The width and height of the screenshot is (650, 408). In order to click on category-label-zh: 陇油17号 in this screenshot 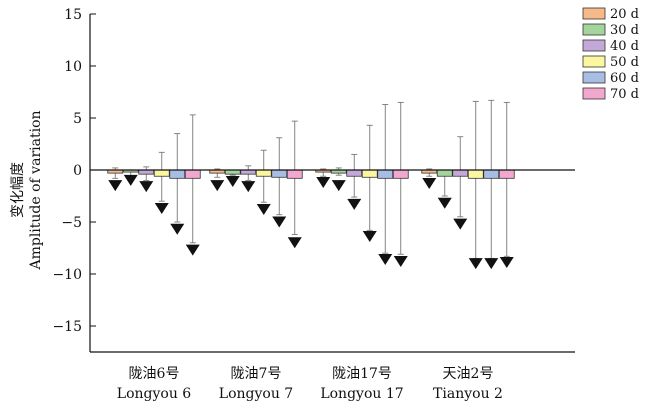, I will do `click(362, 374)`.